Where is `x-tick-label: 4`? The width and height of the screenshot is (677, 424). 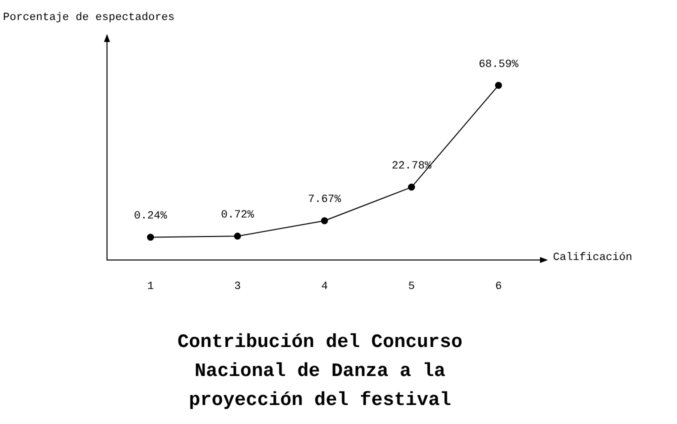
x-tick-label: 4 is located at coordinates (324, 286).